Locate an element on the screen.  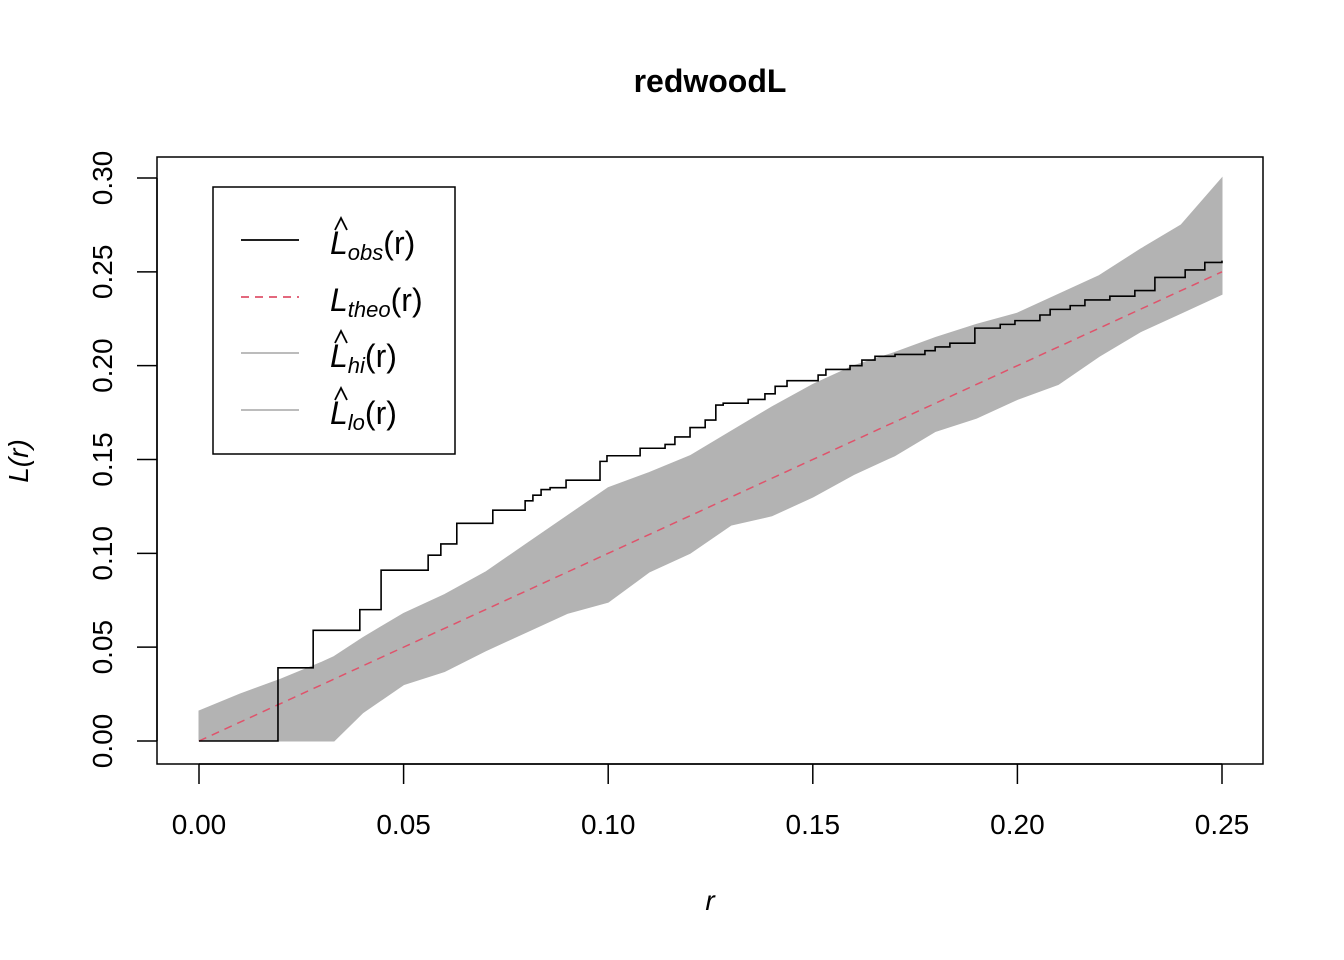
y-tick-label: 0.15 is located at coordinates (102, 459).